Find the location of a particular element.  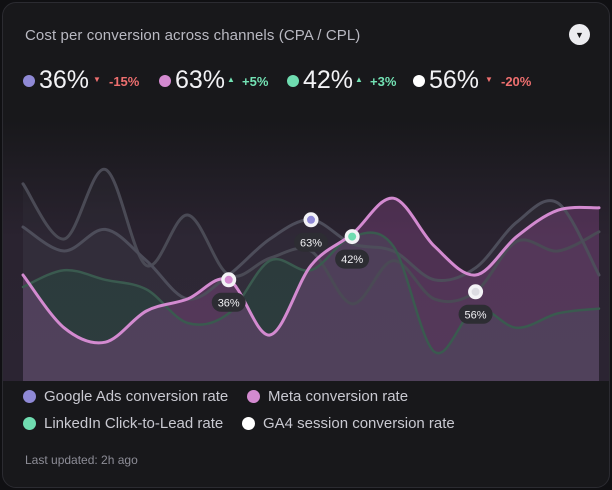

data-label-ga4: 56% is located at coordinates (476, 315).